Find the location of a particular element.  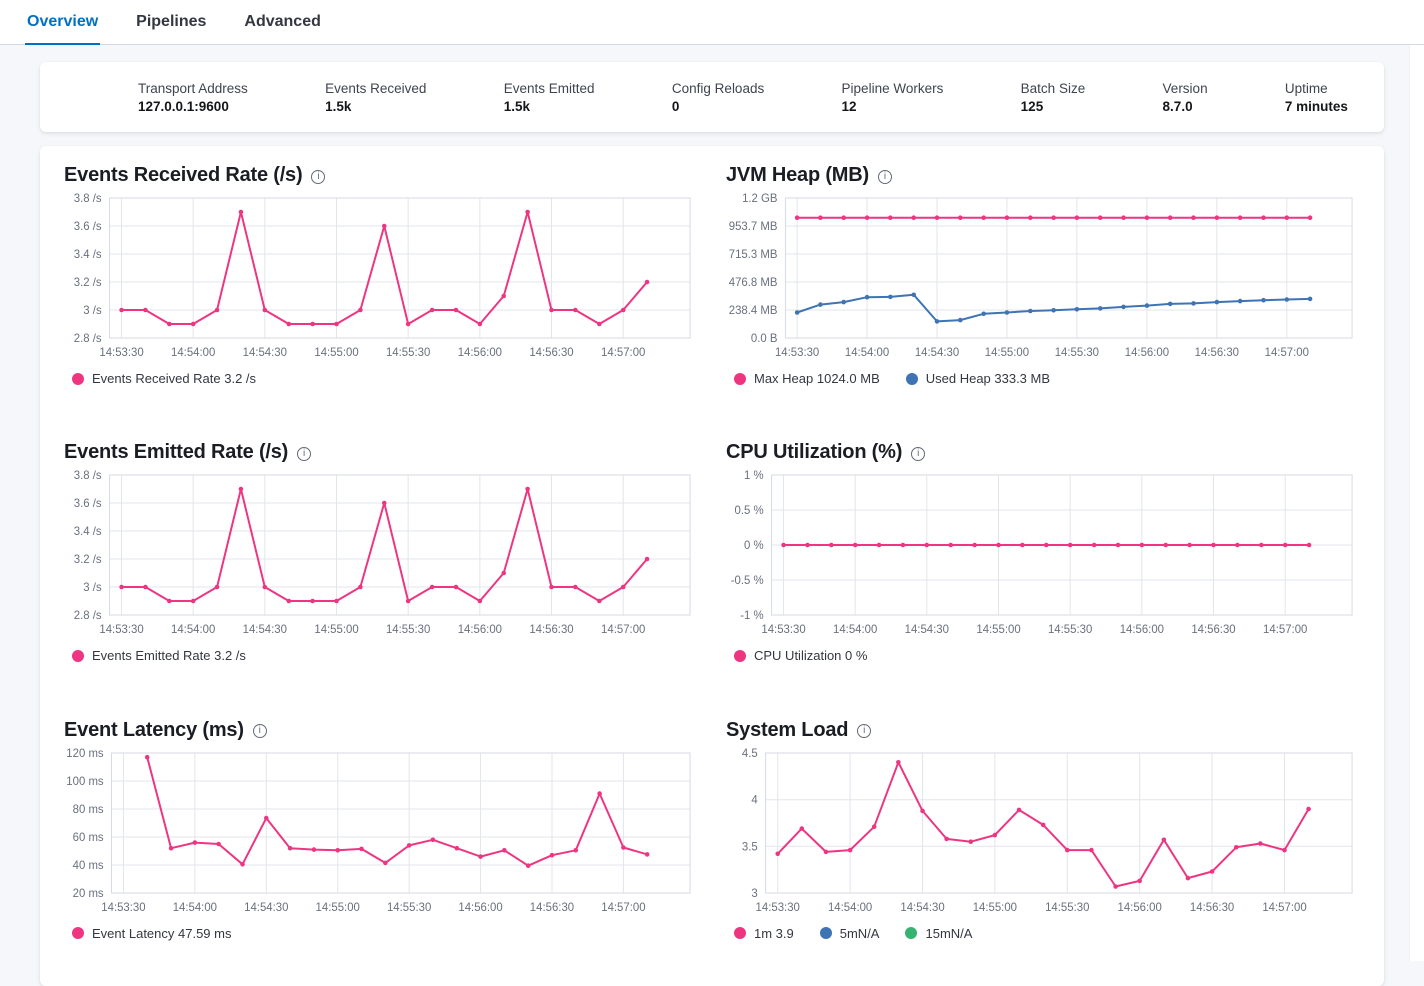

stat-batch-size: Batch Size 125 is located at coordinates (1053, 97).